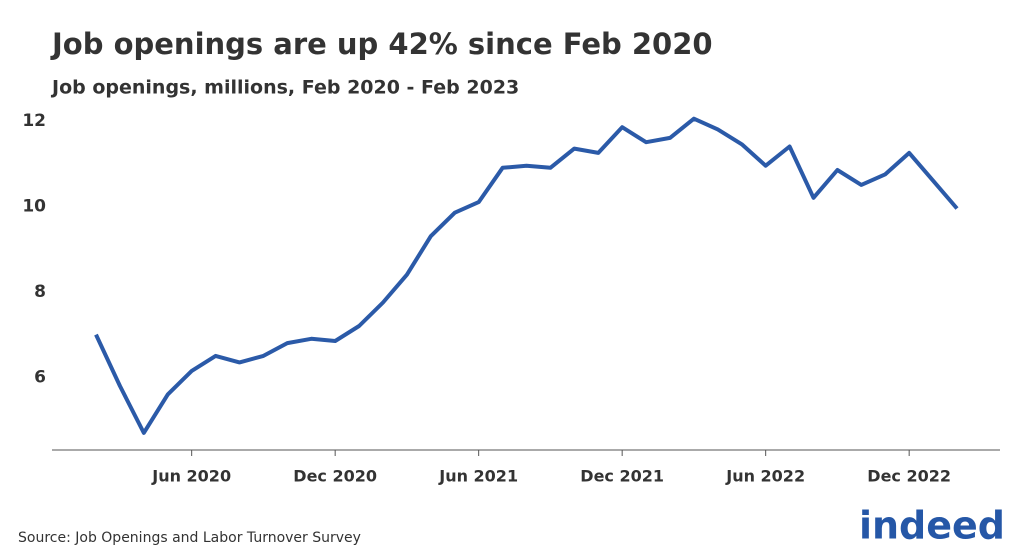 This screenshot has height=559, width=1024. What do you see at coordinates (335, 476) in the screenshot?
I see `x-tick-label: Dec 2020` at bounding box center [335, 476].